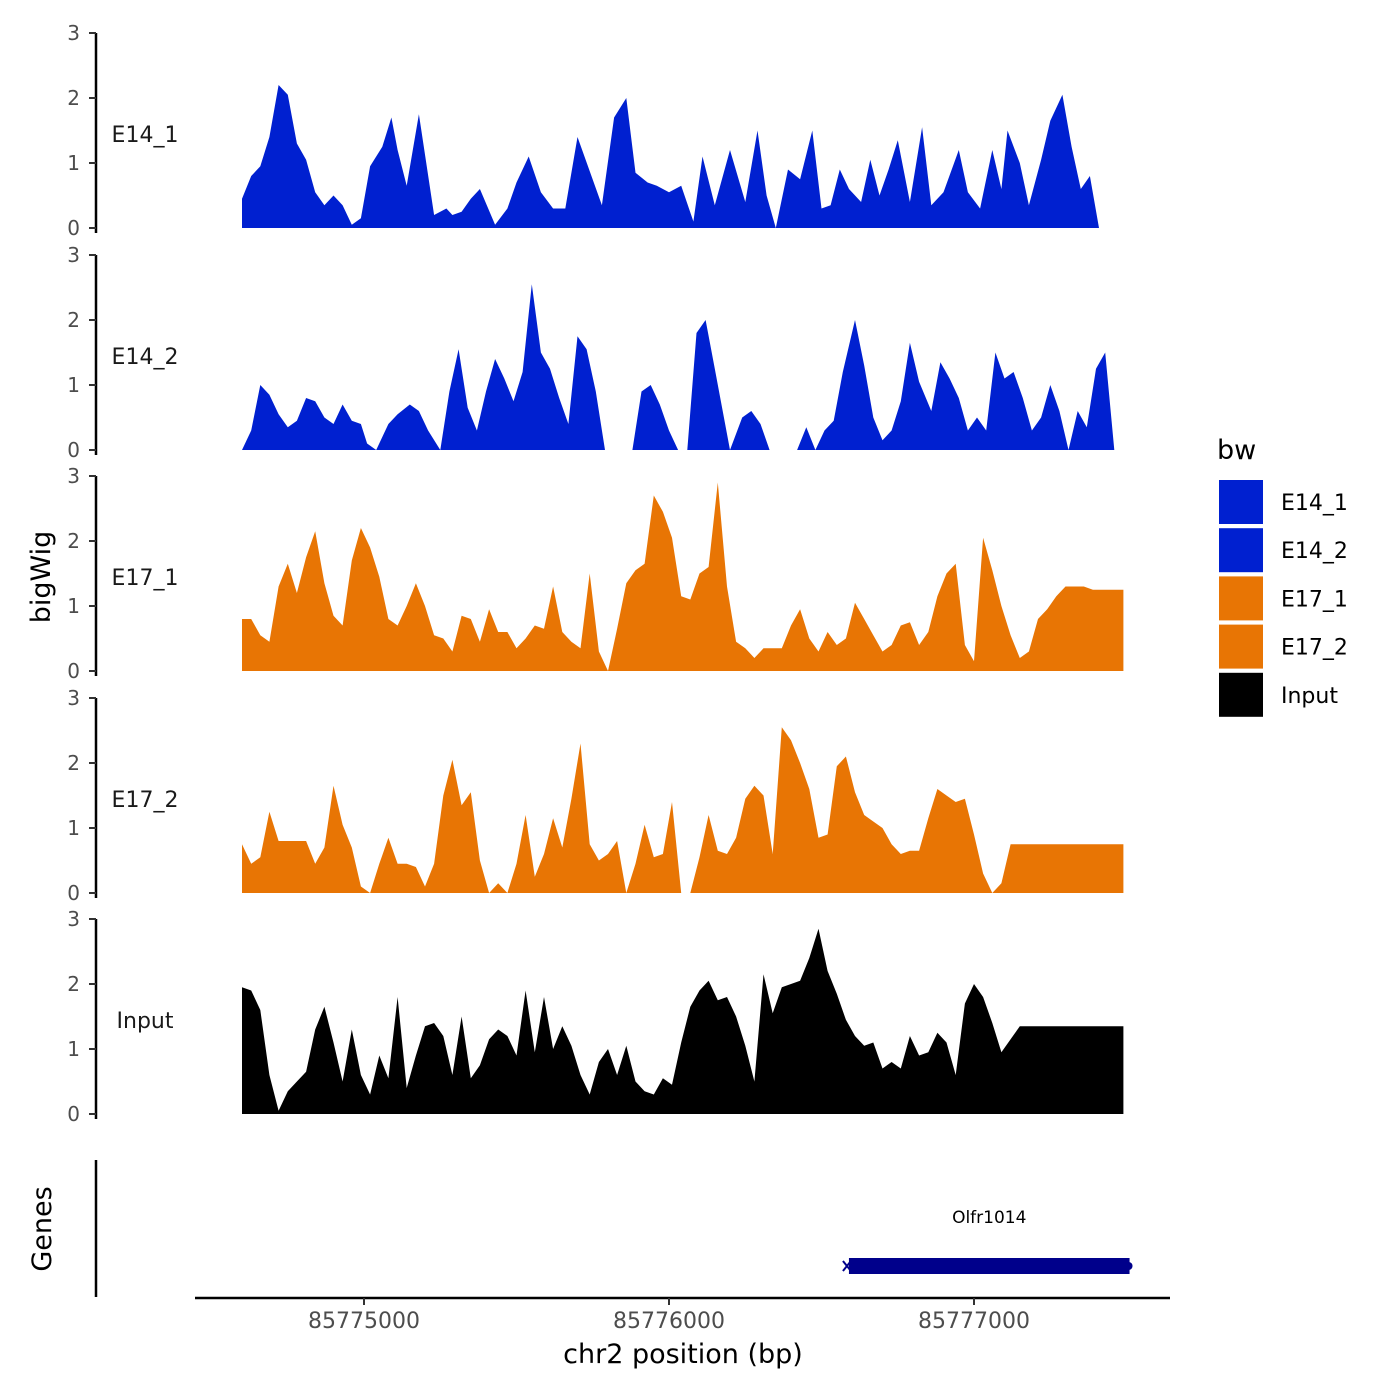 Image resolution: width=1400 pixels, height=1400 pixels. What do you see at coordinates (73, 1049) in the screenshot?
I see `y-tick-label-Input-1: 1` at bounding box center [73, 1049].